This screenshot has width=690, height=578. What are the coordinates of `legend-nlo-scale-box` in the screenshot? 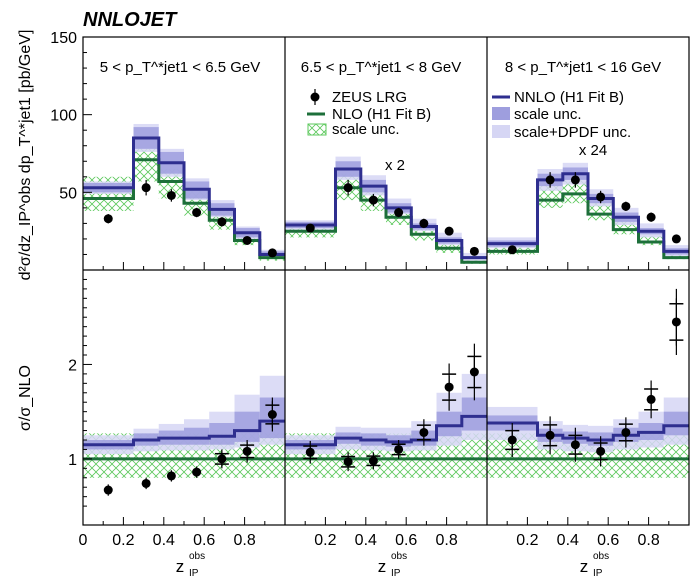 It's located at (317, 129).